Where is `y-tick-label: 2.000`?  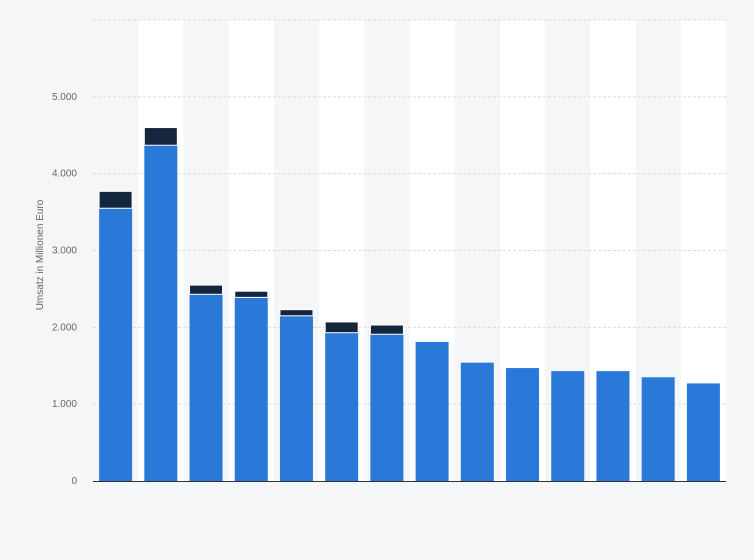
y-tick-label: 2.000 is located at coordinates (64, 327).